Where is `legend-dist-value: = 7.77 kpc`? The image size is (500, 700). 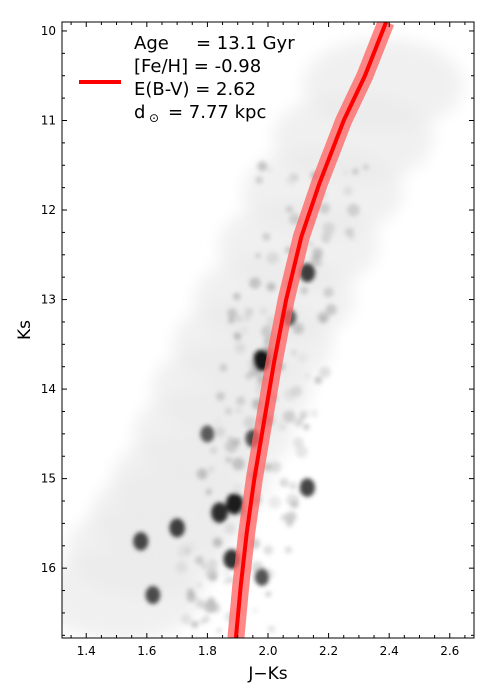 legend-dist-value: = 7.77 kpc is located at coordinates (217, 112).